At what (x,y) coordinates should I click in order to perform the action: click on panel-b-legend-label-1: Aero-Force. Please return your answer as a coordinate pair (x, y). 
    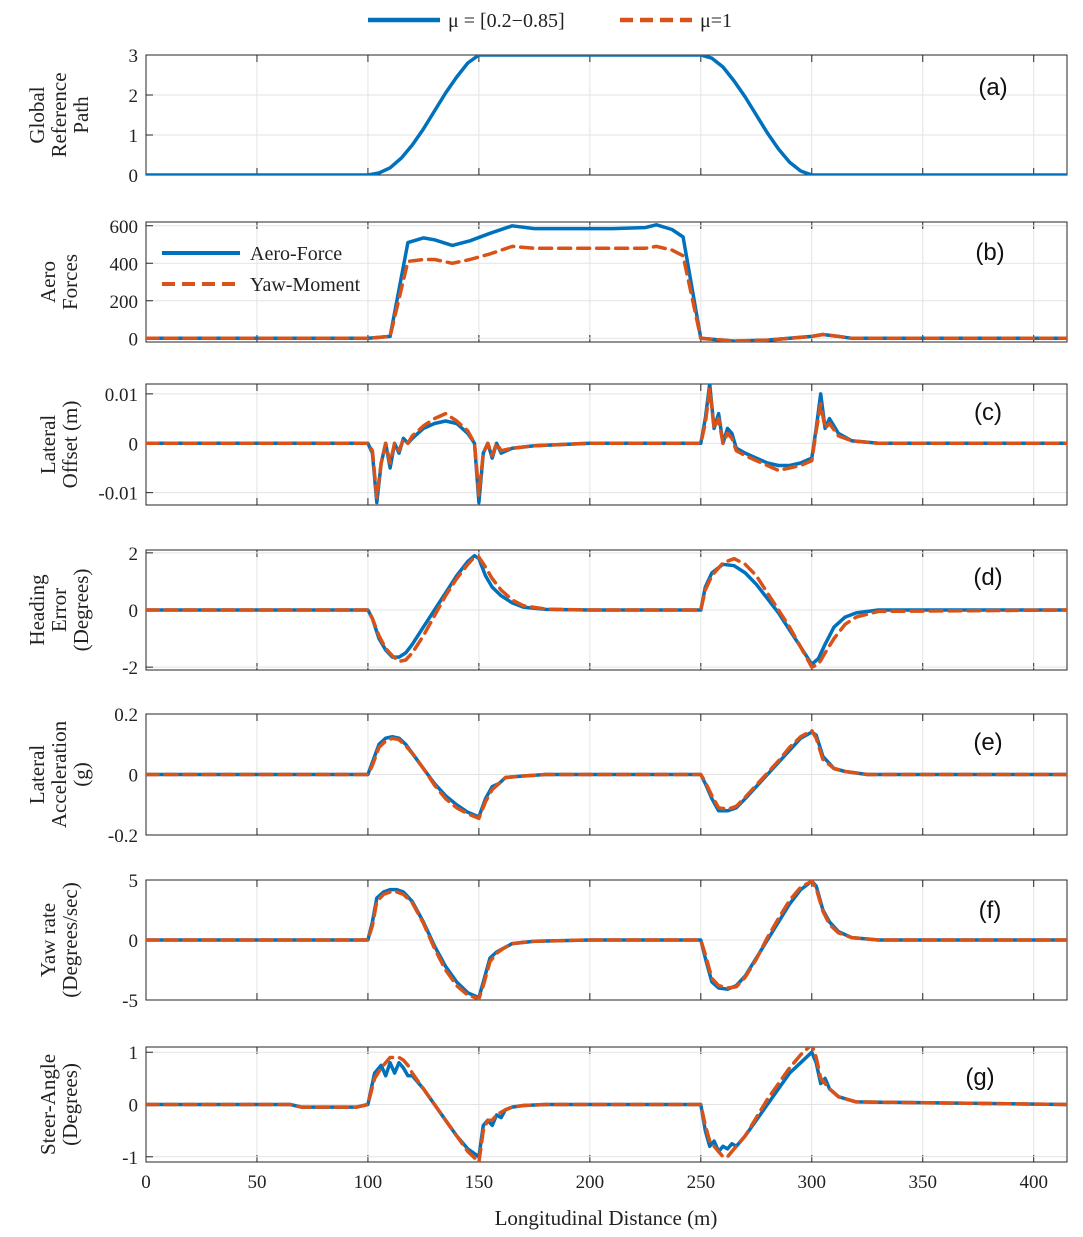
    Looking at the image, I should click on (296, 254).